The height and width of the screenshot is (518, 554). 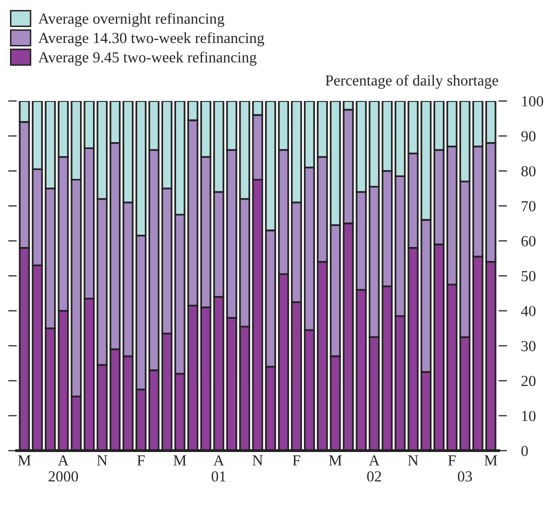 I want to click on y-axis-title: Percentage of daily shortage, so click(x=412, y=81).